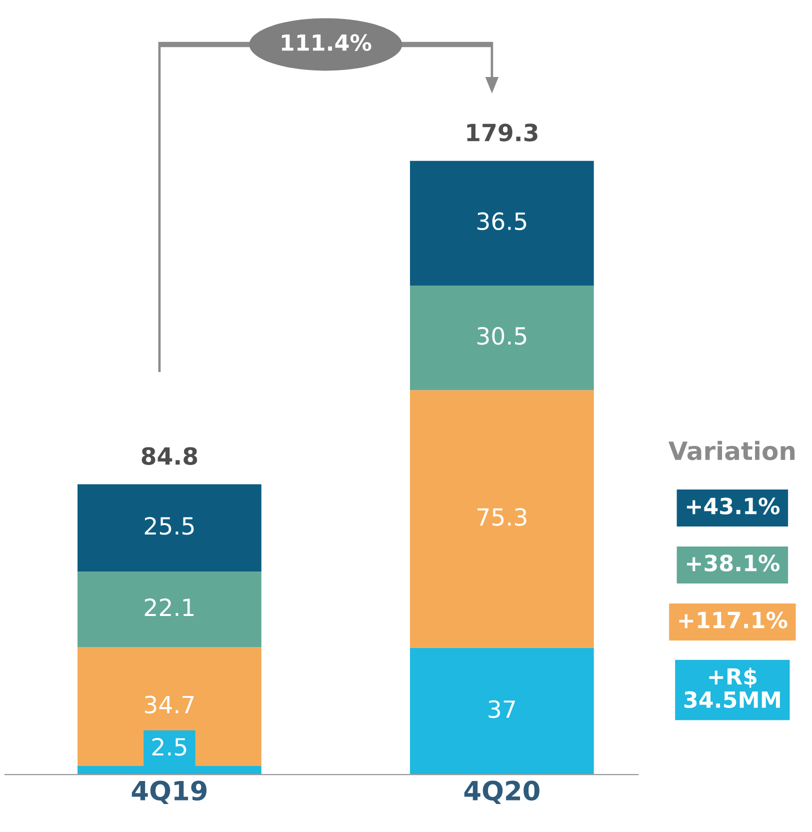 The width and height of the screenshot is (812, 832). I want to click on data-label: 34.7, so click(169, 705).